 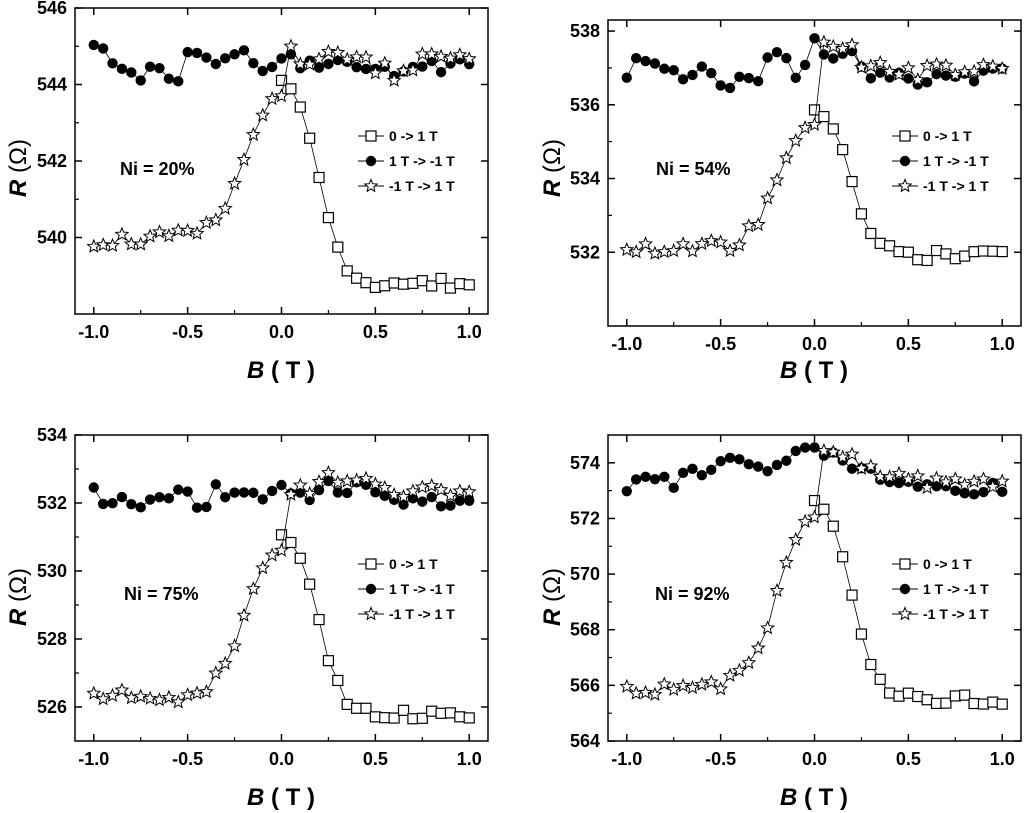 What do you see at coordinates (947, 136) in the screenshot?
I see `legend-label: 0 -> 1 T` at bounding box center [947, 136].